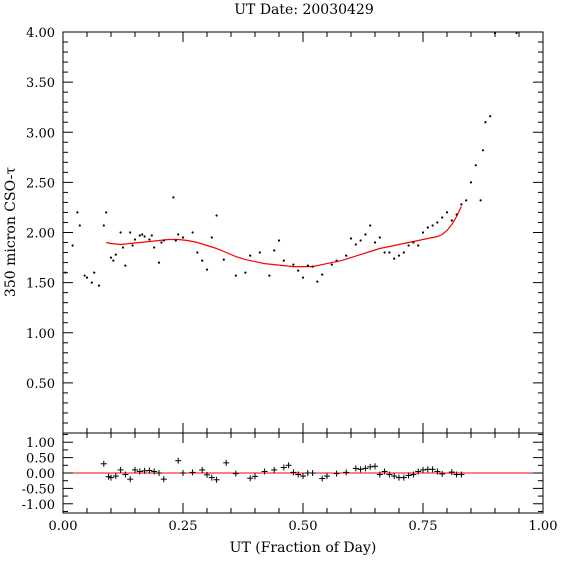  I want to click on lower-y-tick-labels: -1.00-0.500.000.501.00, so click(38, 474).